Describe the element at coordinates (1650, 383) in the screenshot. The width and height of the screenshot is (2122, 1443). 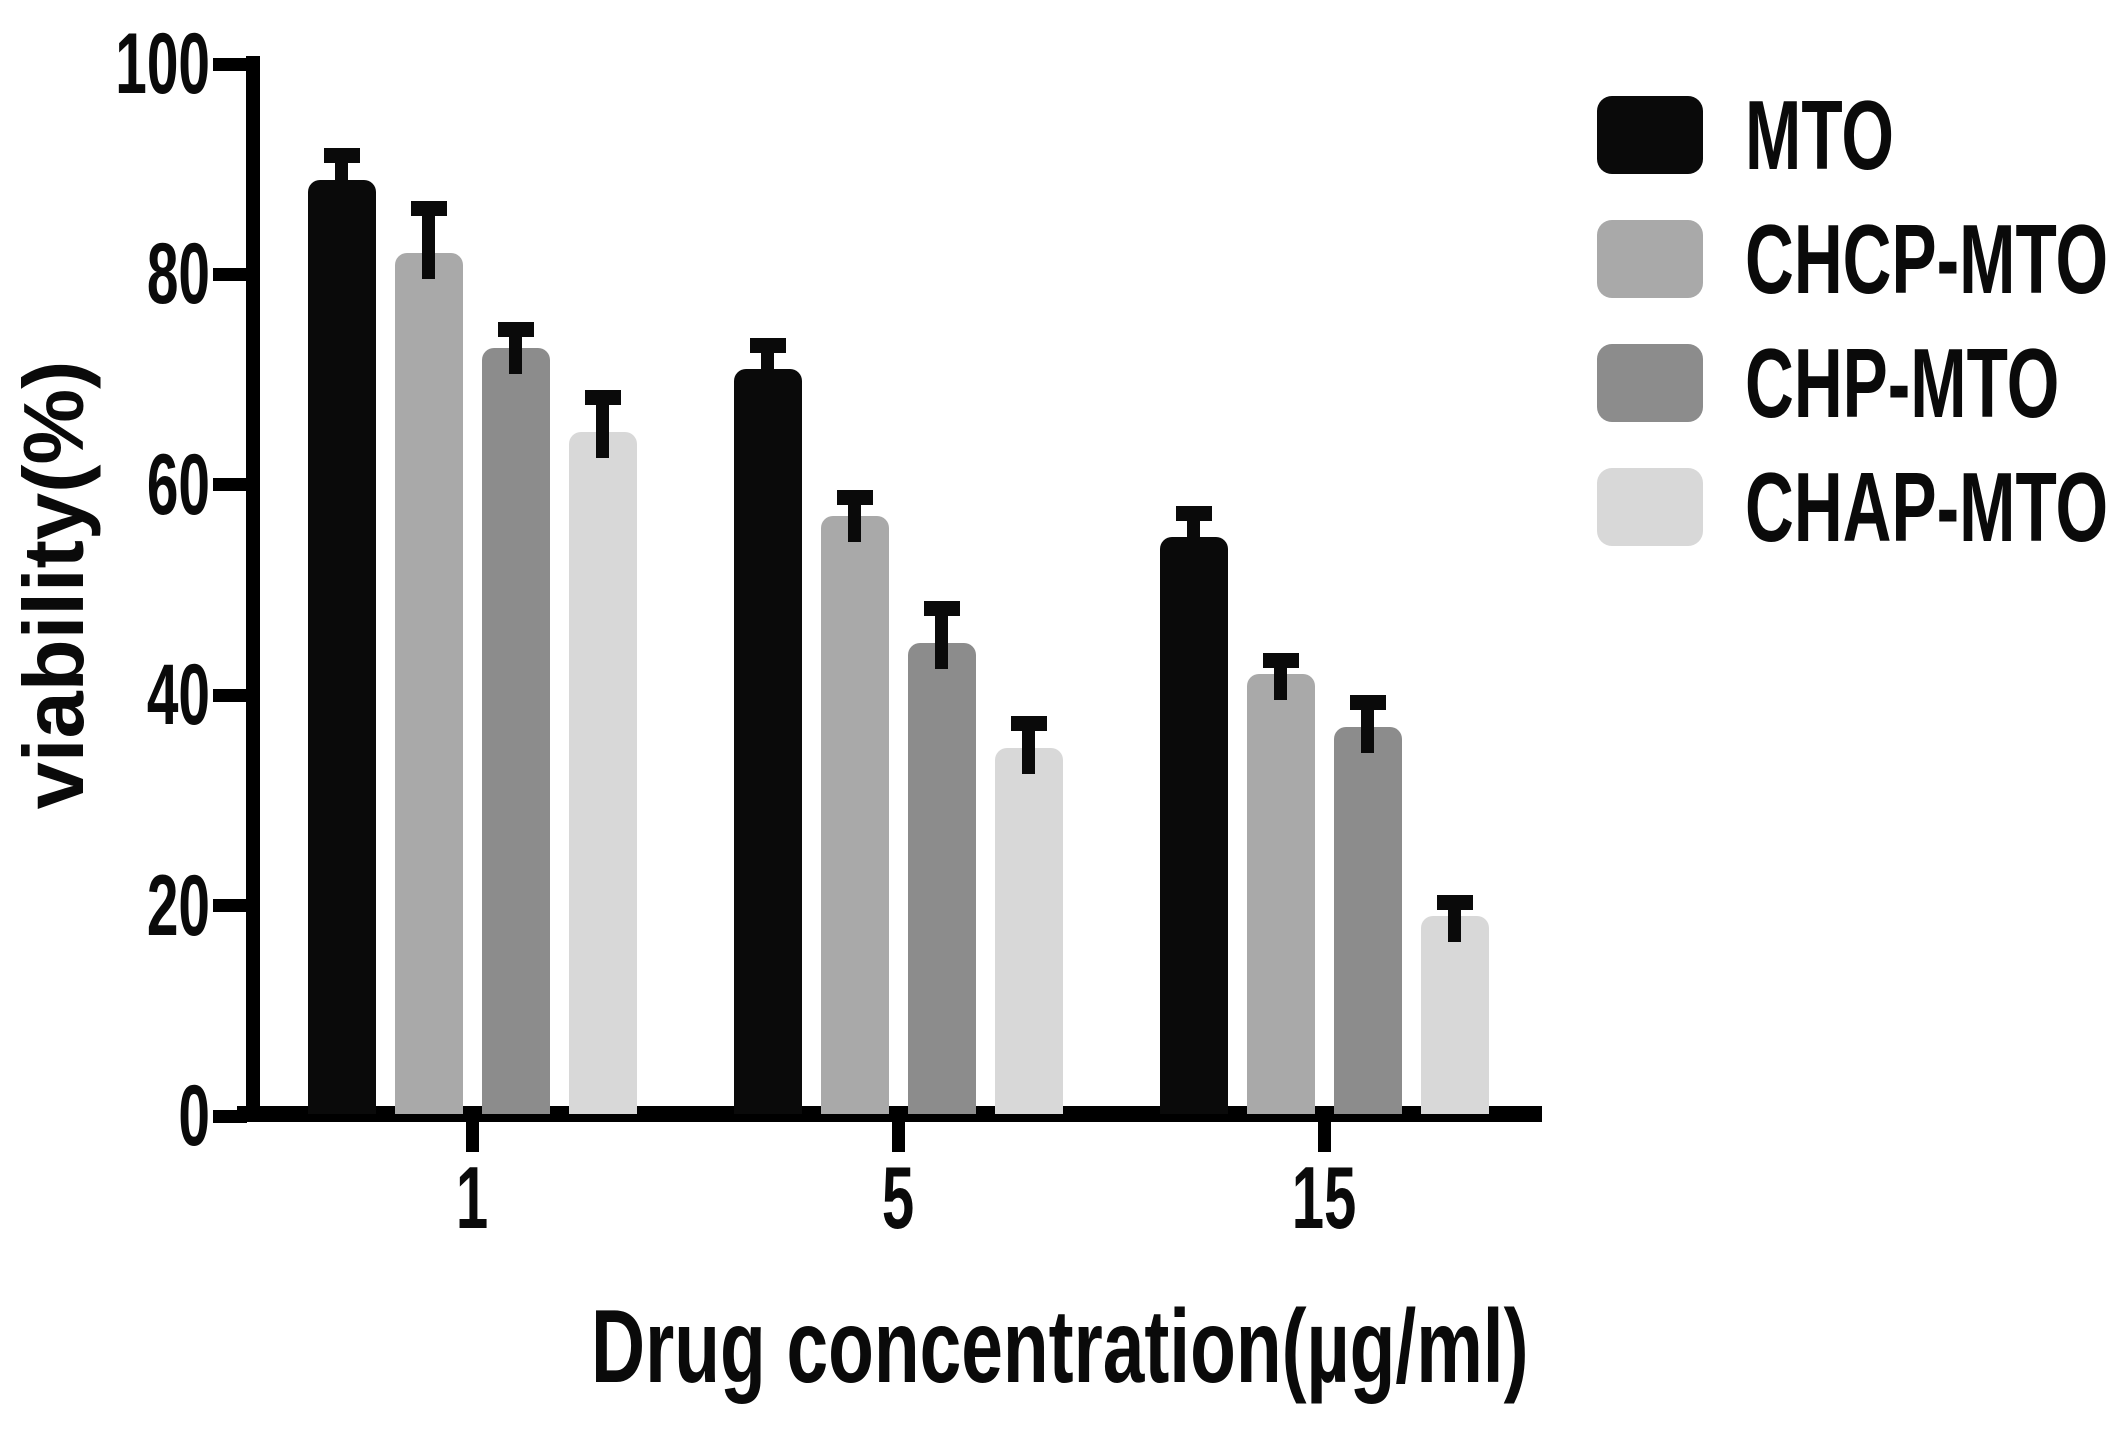
I see `legend-swatch-chp-mto` at that location.